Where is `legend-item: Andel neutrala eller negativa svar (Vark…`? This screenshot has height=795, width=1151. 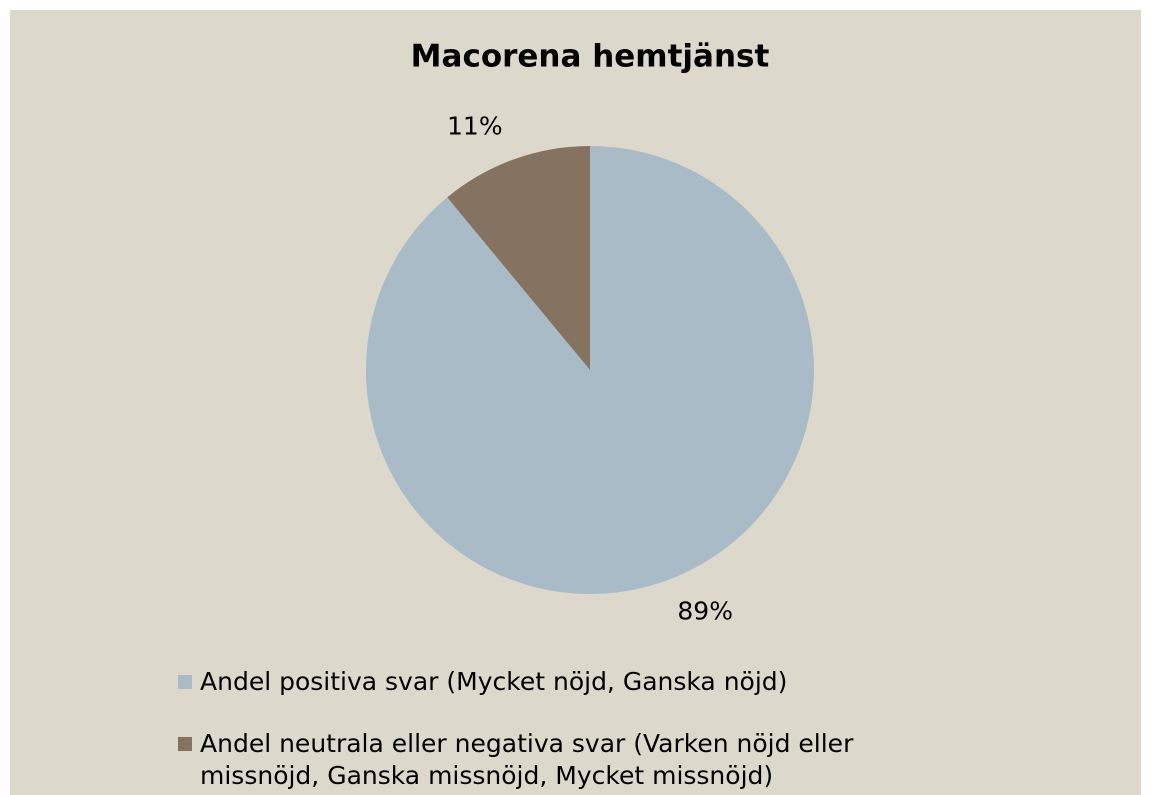
legend-item: Andel neutrala eller negativa svar (Vark… is located at coordinates (528, 760).